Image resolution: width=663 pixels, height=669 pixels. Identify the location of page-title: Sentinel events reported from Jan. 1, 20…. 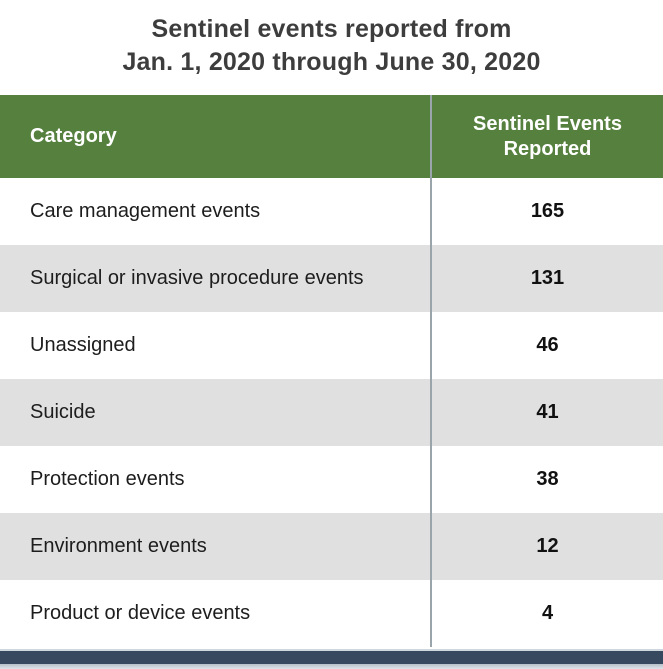
(331, 47).